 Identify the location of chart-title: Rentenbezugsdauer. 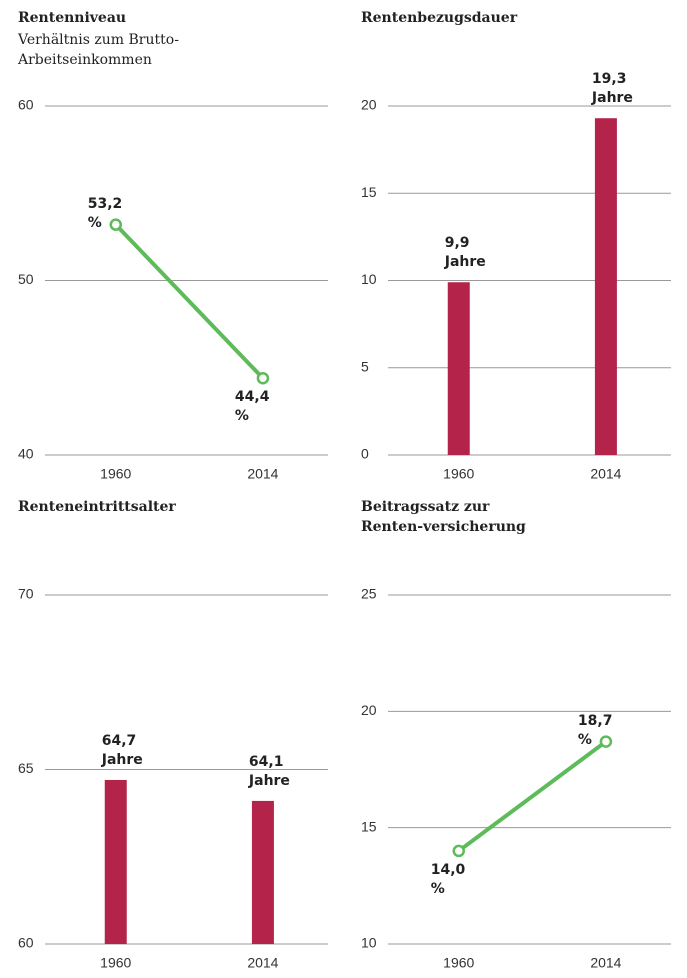
(439, 18).